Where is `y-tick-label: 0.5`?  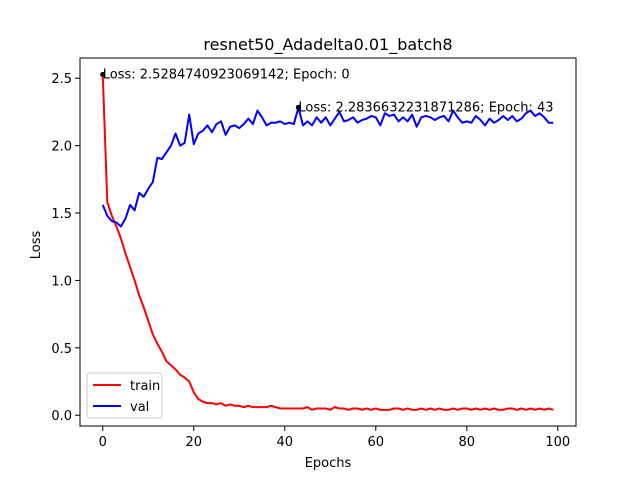 y-tick-label: 0.5 is located at coordinates (61, 349).